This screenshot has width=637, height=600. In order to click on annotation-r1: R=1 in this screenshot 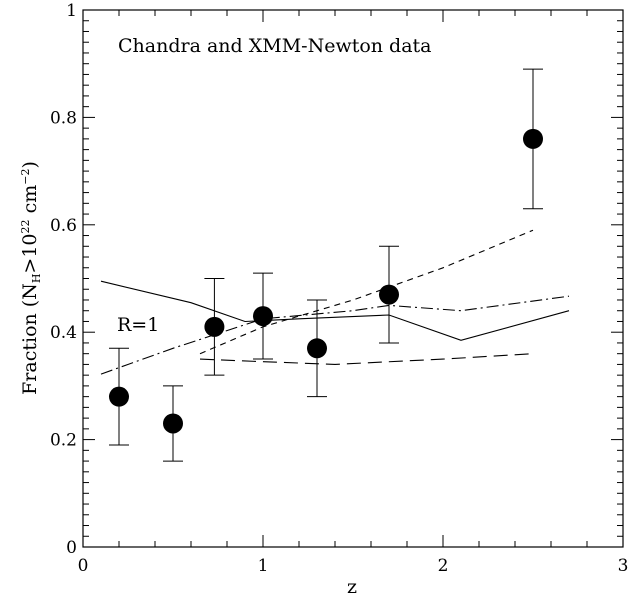, I will do `click(138, 325)`.